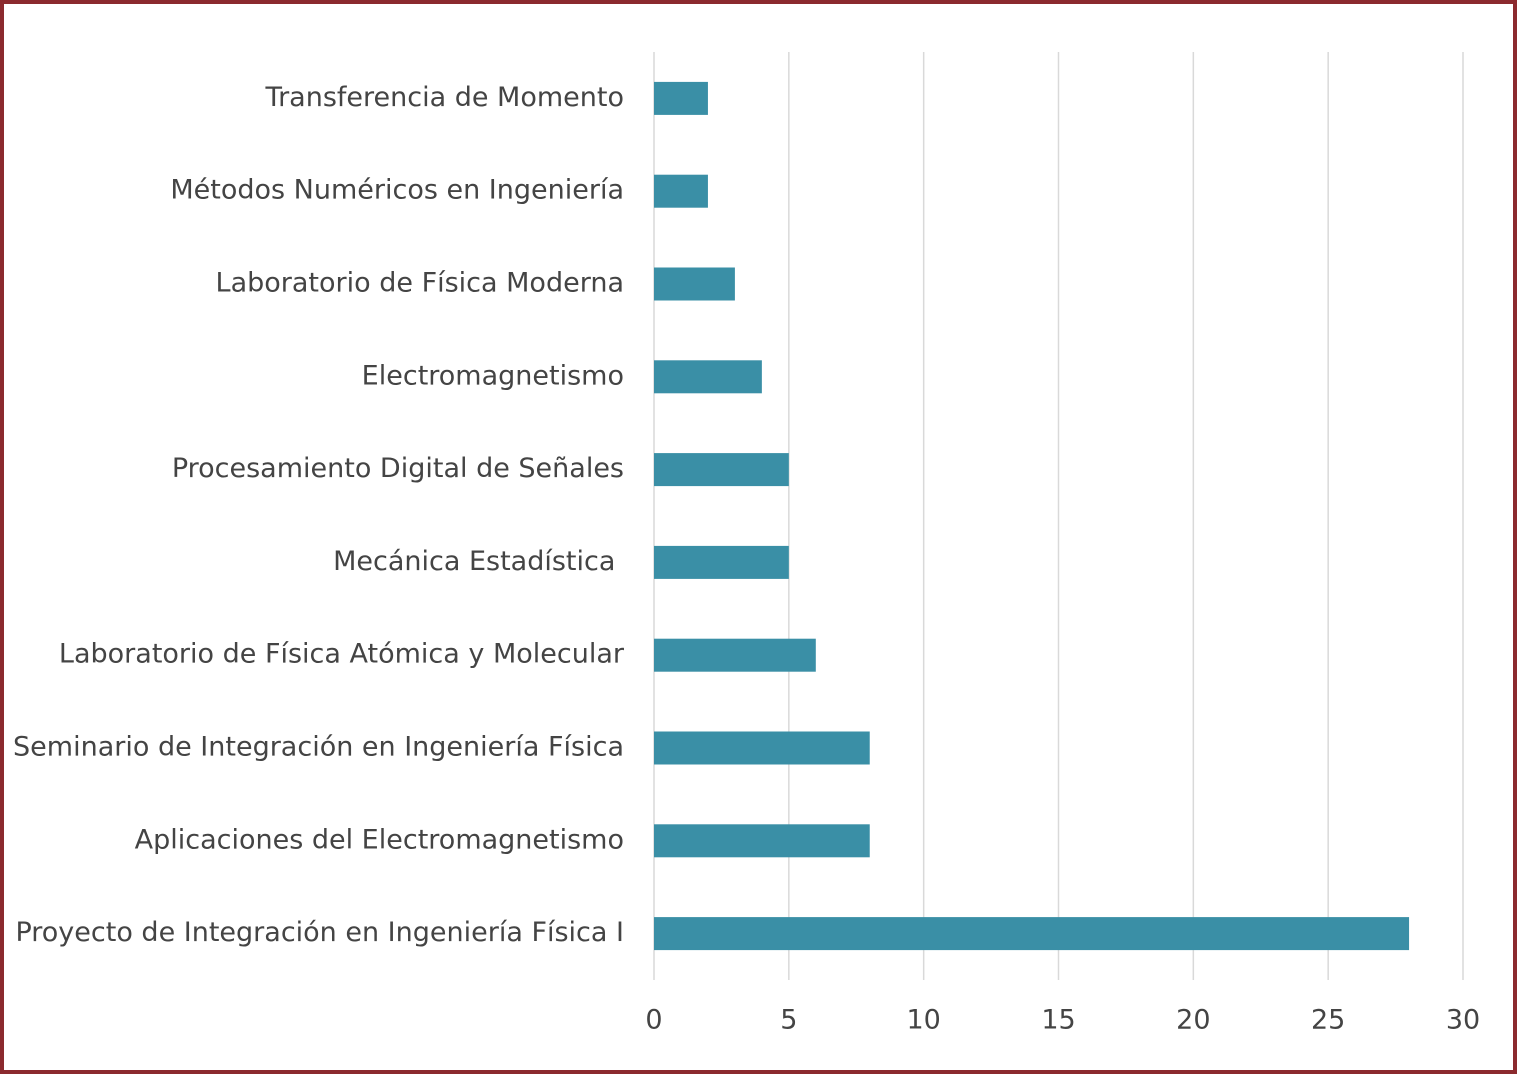 The height and width of the screenshot is (1078, 1517). What do you see at coordinates (1193, 1020) in the screenshot?
I see `x-tick-label: 20` at bounding box center [1193, 1020].